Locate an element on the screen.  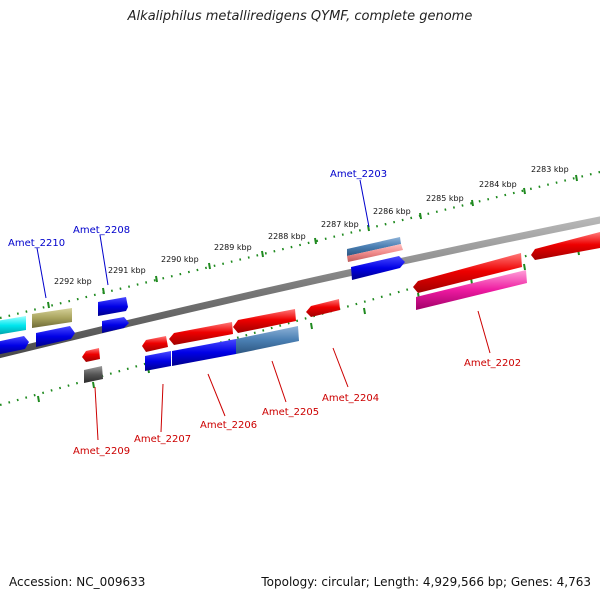
scale-label: 2286 kbp is located at coordinates (392, 211).